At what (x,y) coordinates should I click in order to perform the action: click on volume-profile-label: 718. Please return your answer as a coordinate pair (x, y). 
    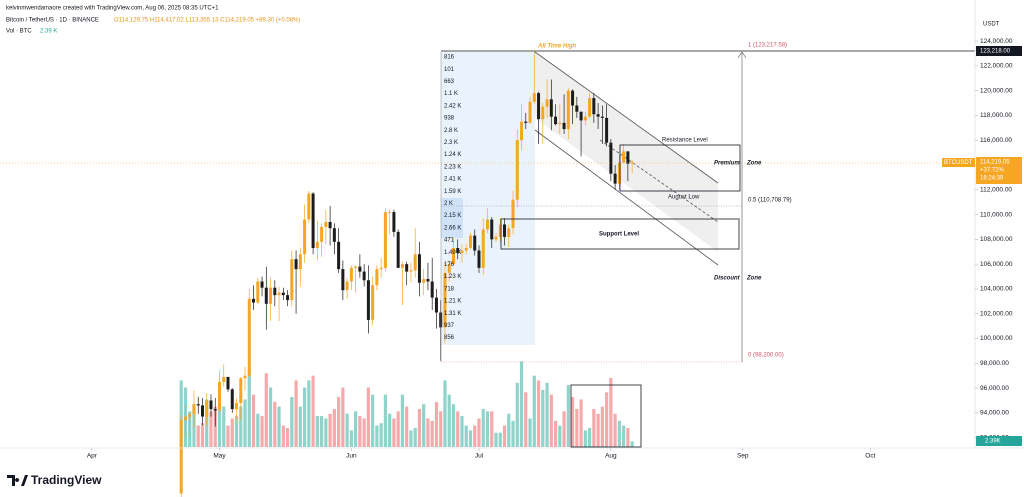
    Looking at the image, I should click on (449, 289).